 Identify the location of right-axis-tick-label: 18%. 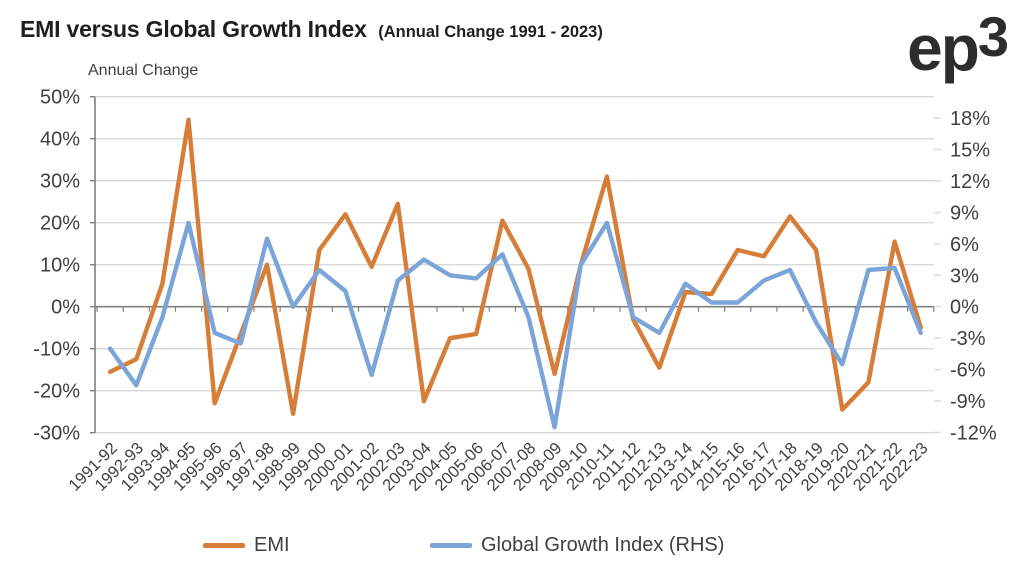
(970, 119).